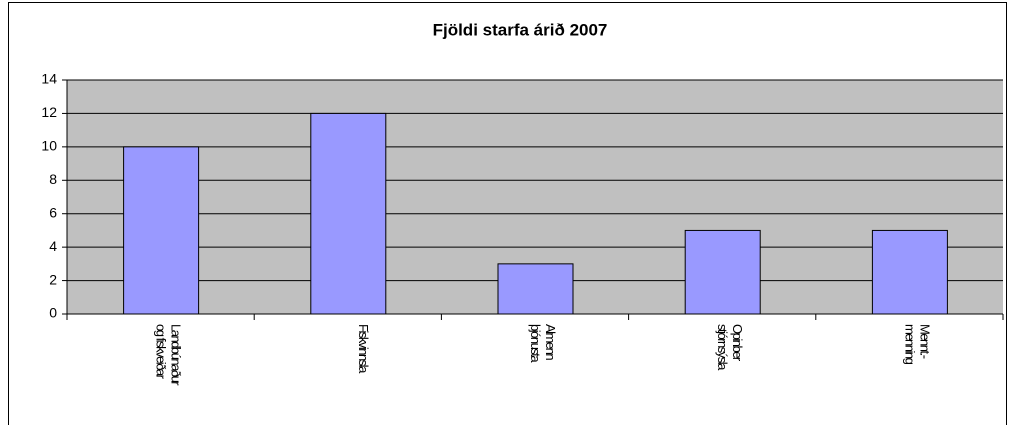  Describe the element at coordinates (362, 349) in the screenshot. I see `x-tick-label: Fiskvinnsla` at that location.